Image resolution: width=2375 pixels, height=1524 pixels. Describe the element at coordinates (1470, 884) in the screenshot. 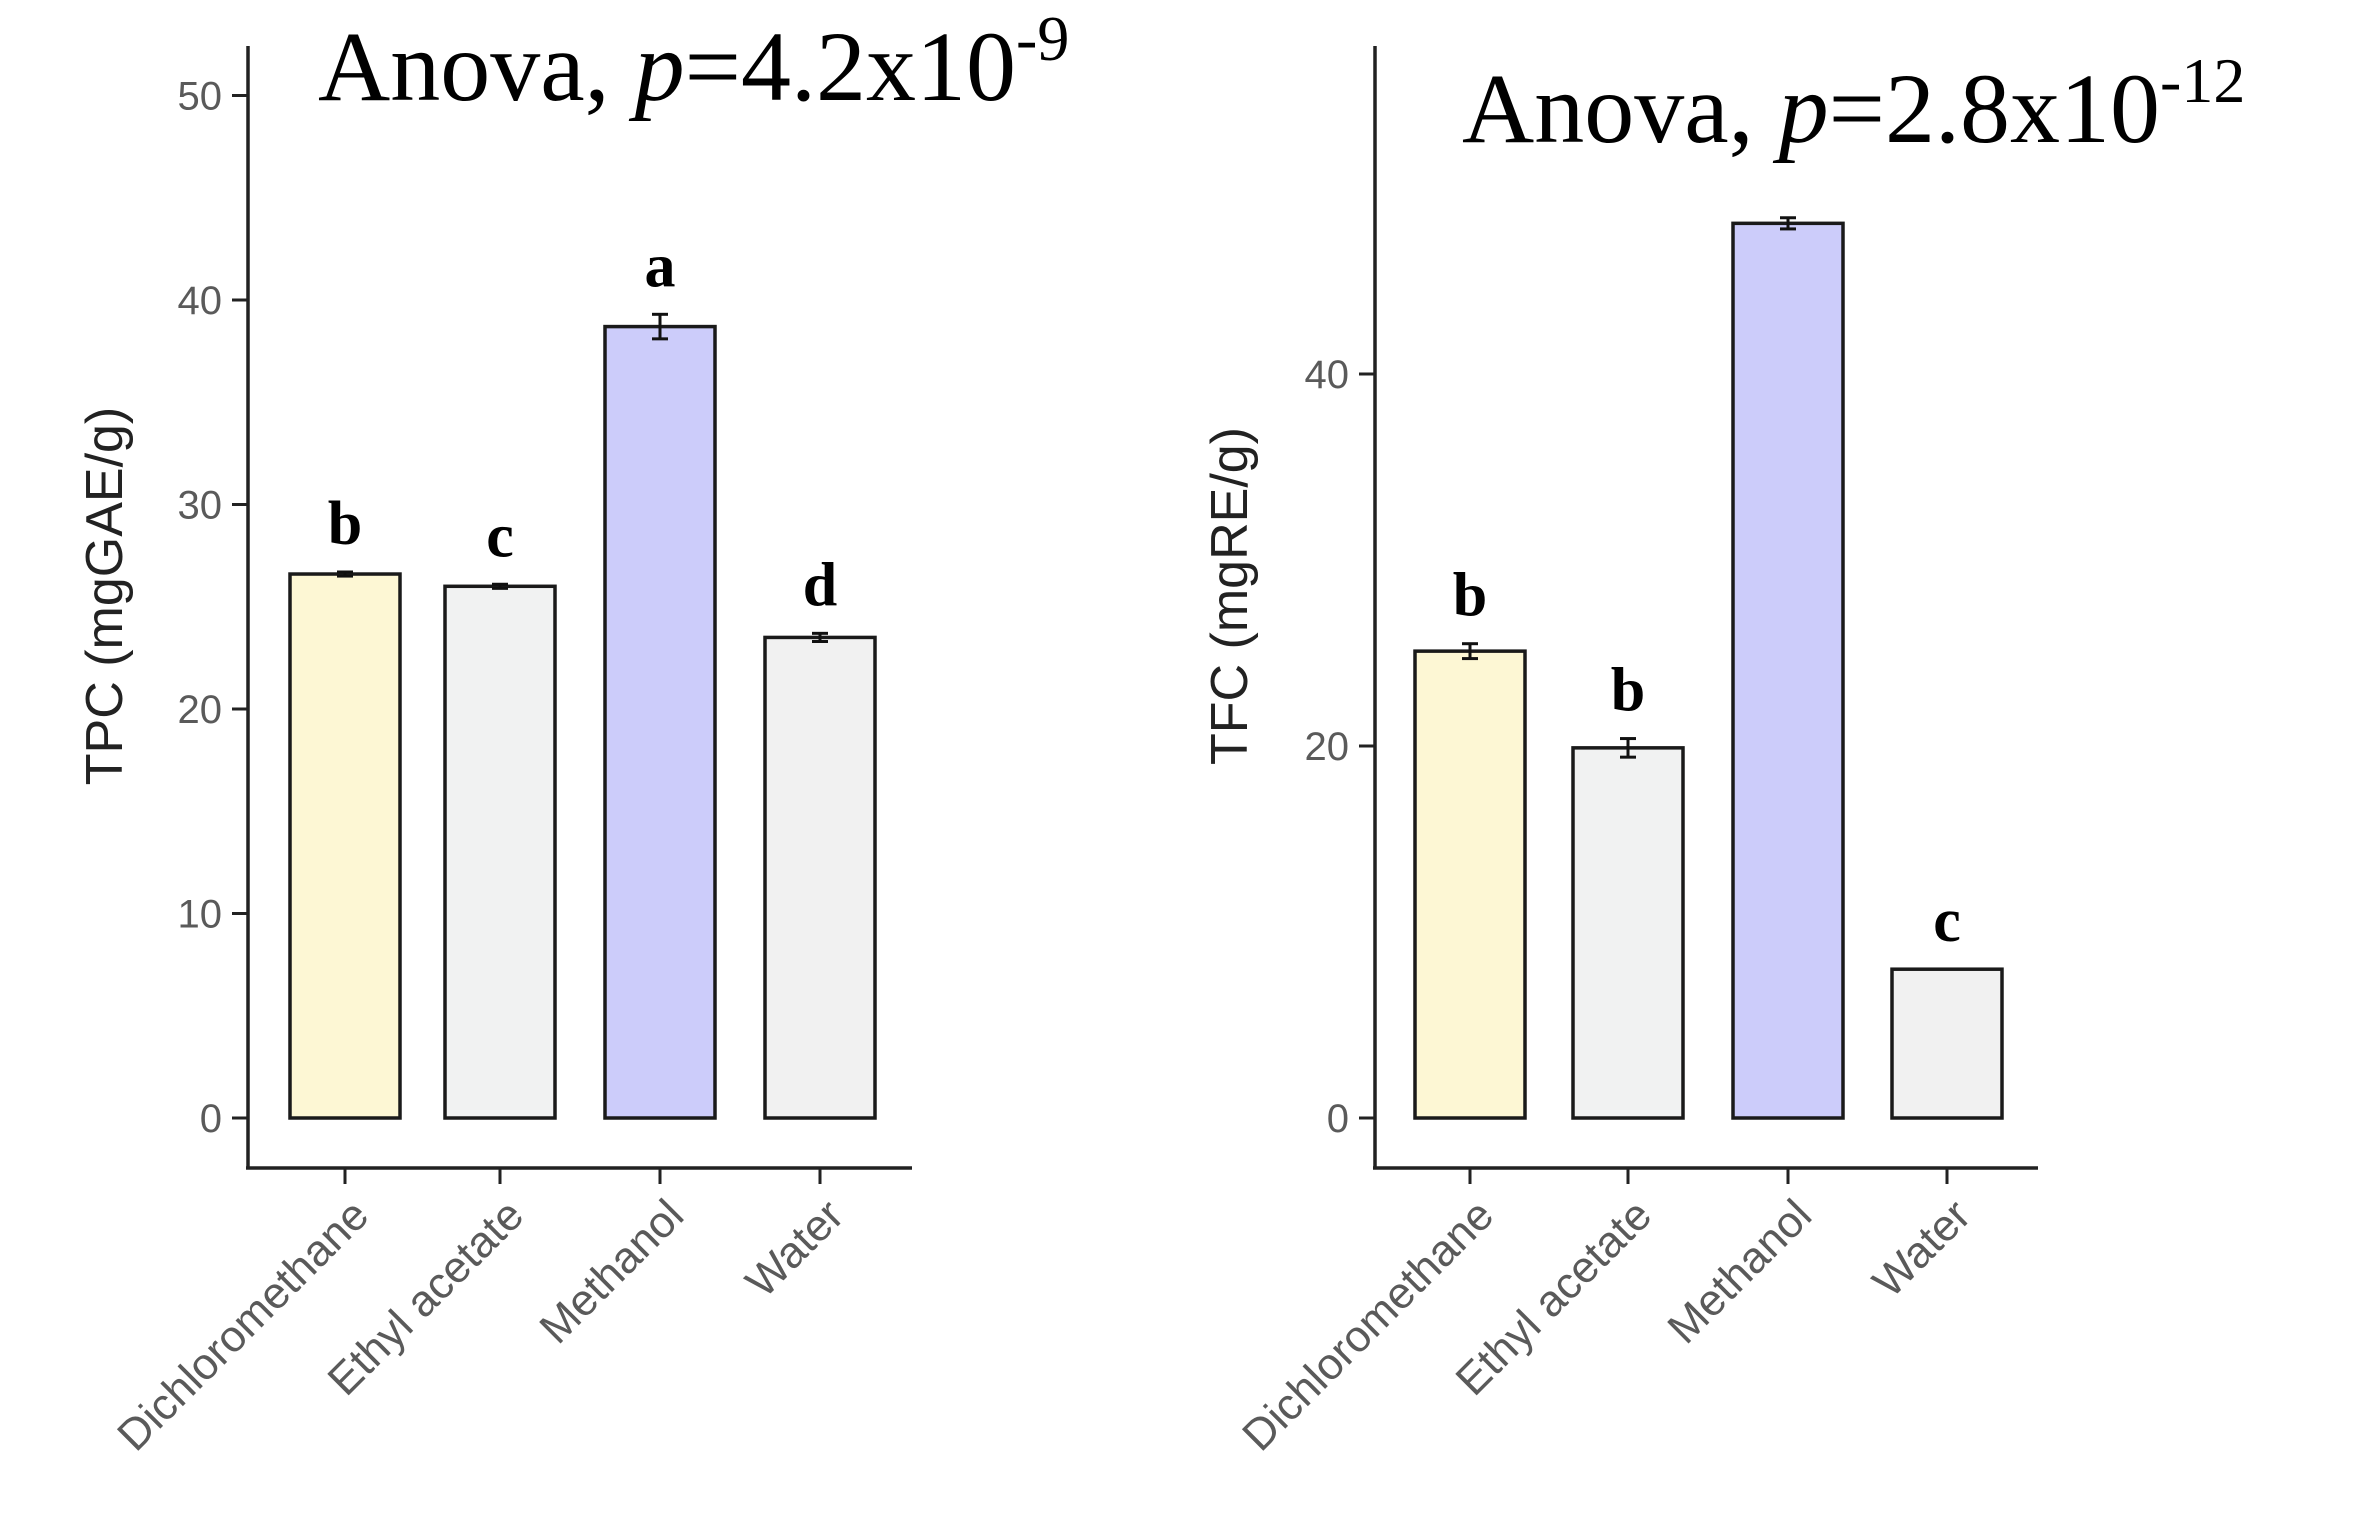

I see `tfc-bar-dichloromethane` at that location.